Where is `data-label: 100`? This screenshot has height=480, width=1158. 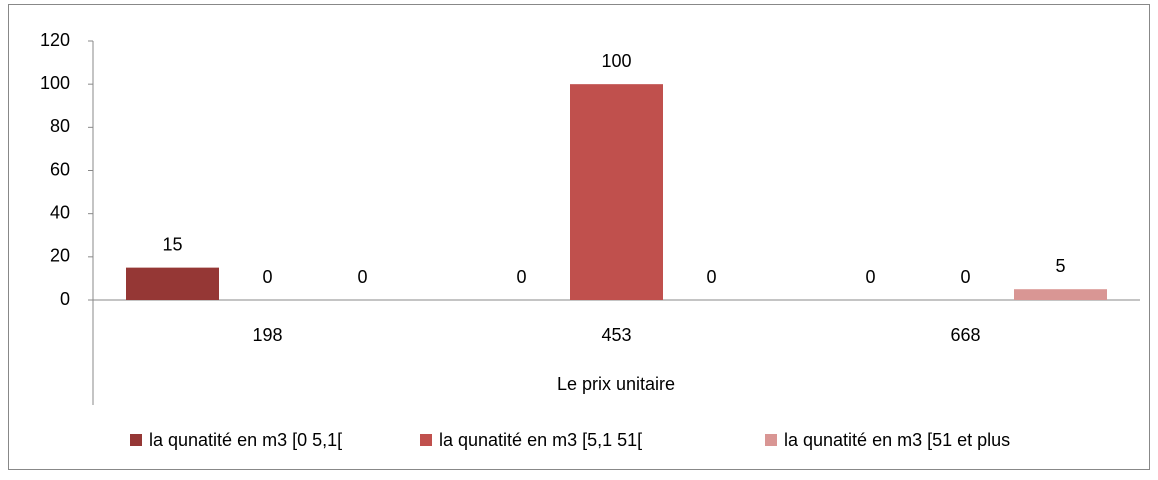 data-label: 100 is located at coordinates (616, 61).